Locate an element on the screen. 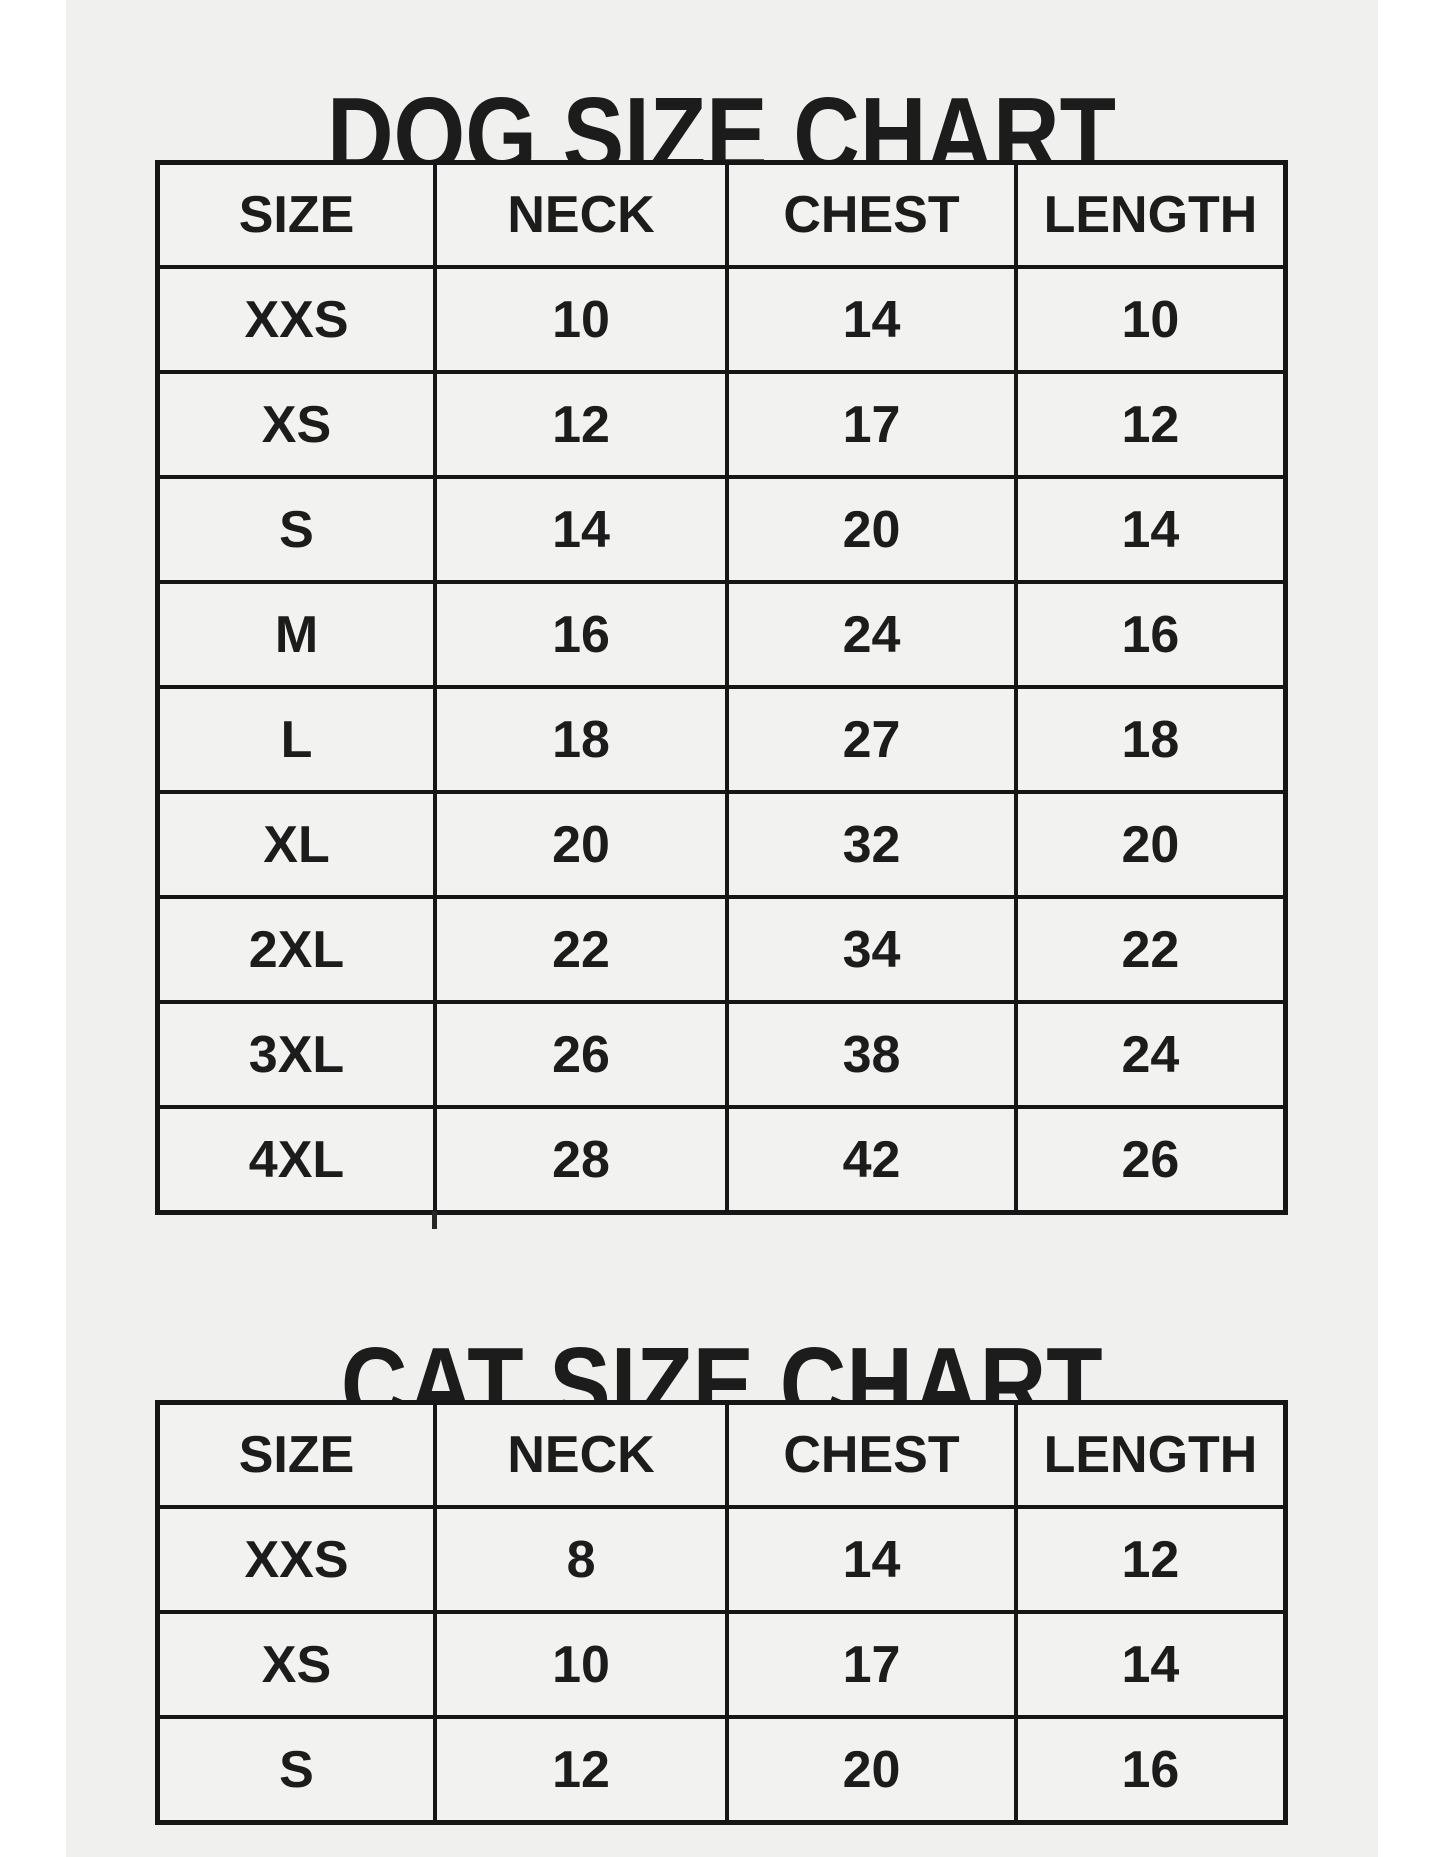  table-row: 4XL 28 42 26 is located at coordinates (721, 1160).